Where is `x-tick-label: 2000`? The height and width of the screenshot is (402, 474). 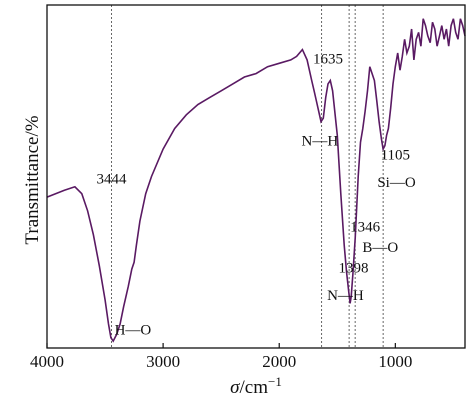 x-tick-label: 2000 is located at coordinates (279, 361).